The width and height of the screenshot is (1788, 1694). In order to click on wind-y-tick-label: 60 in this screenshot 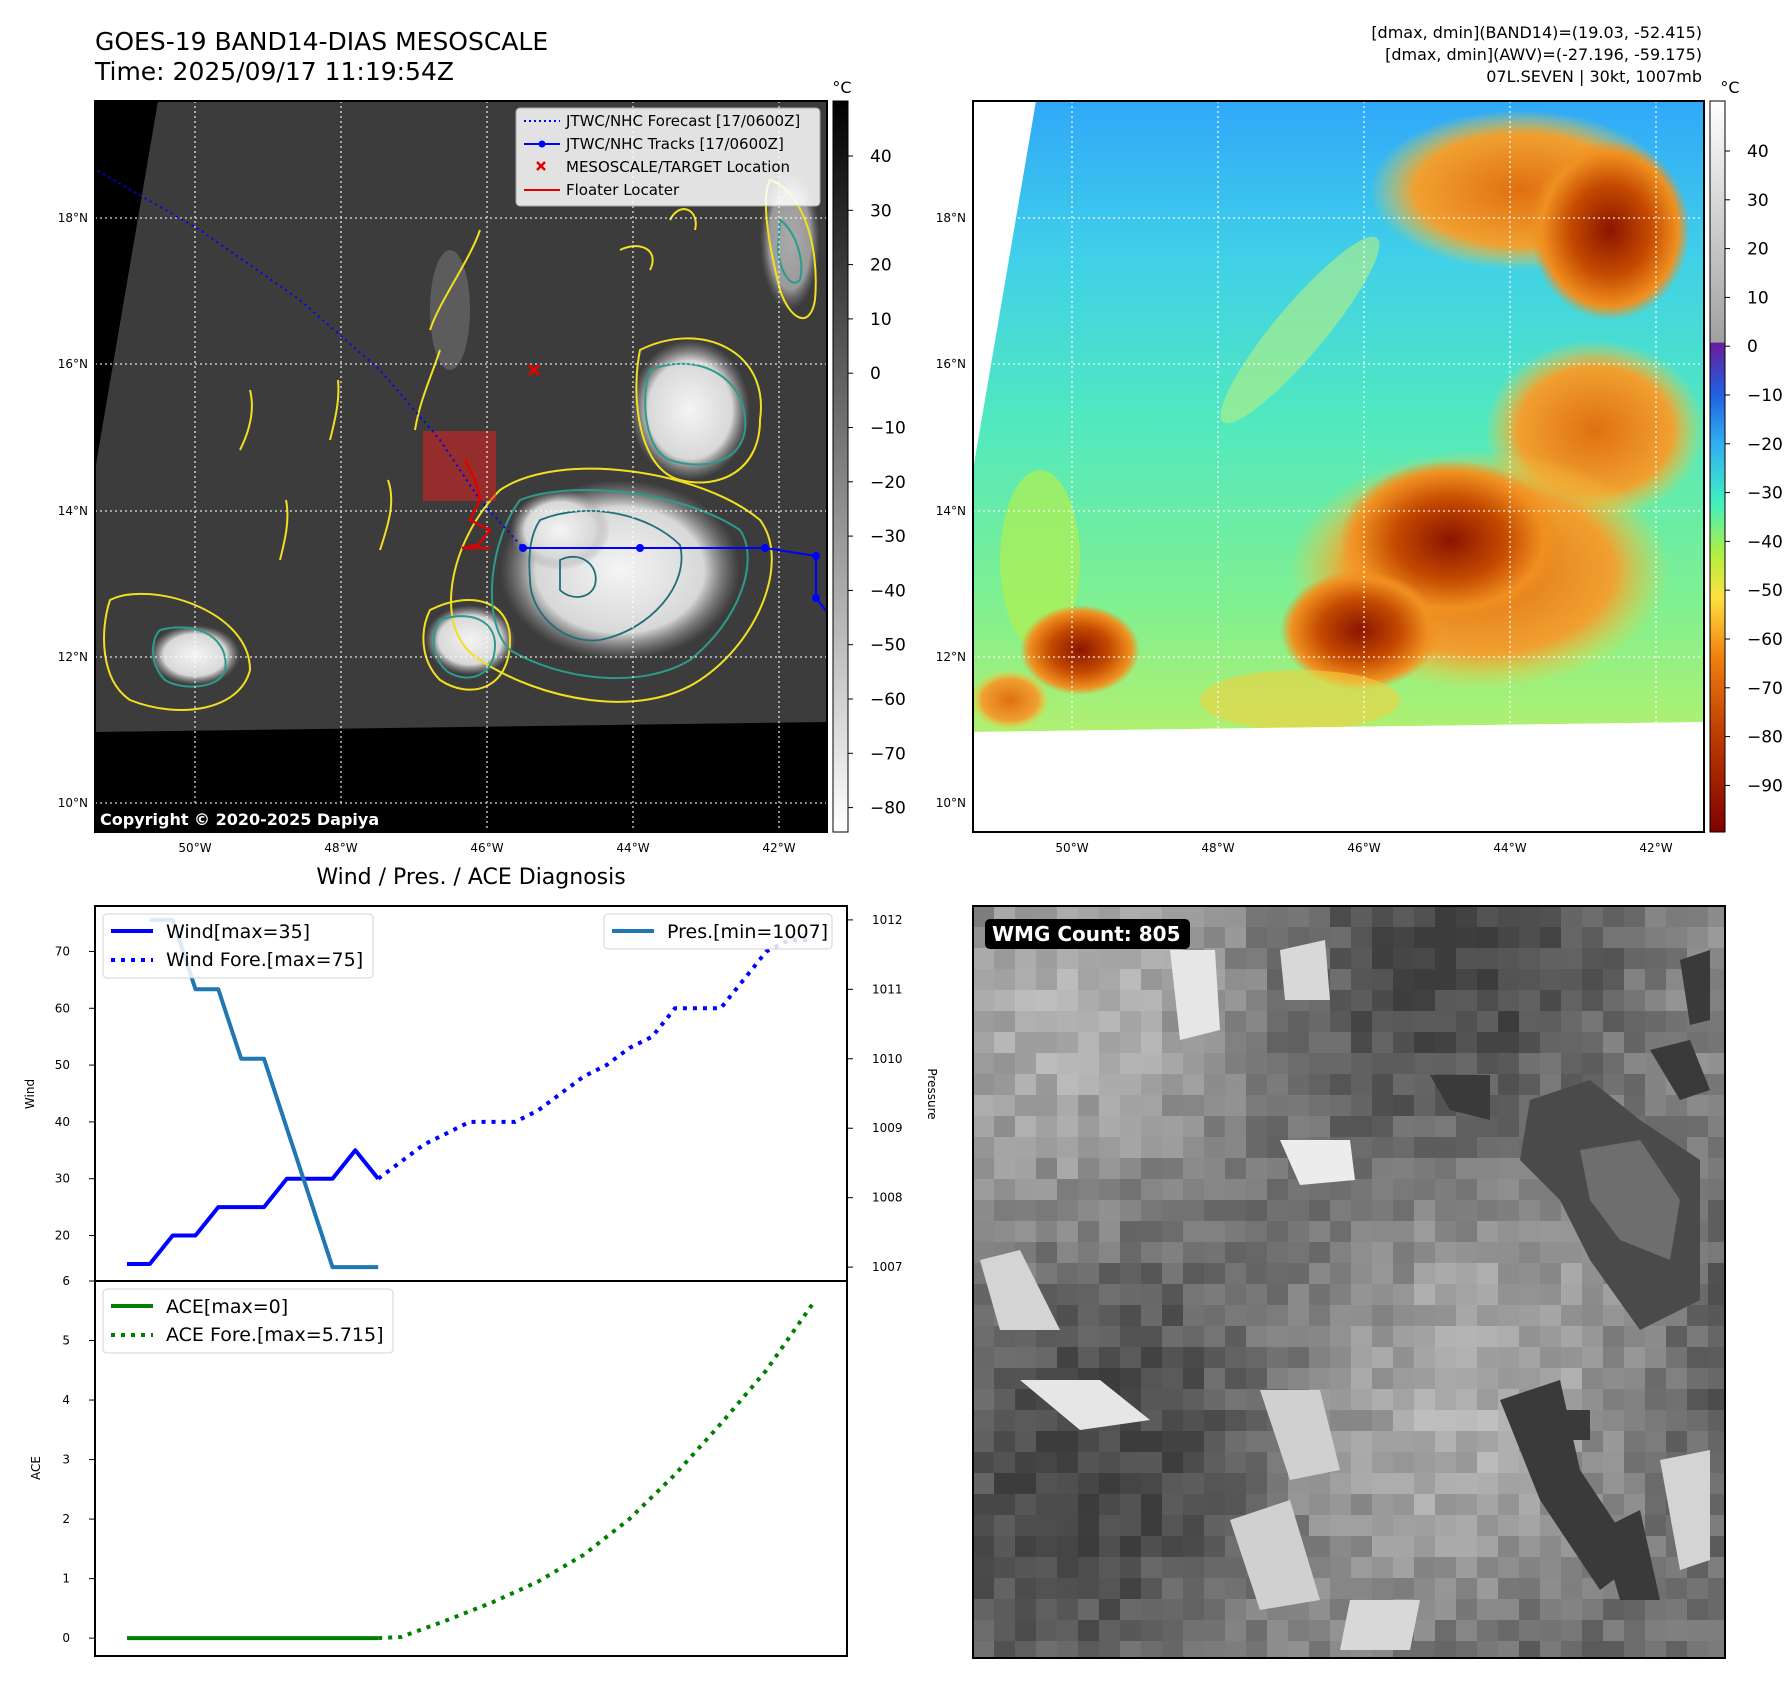, I will do `click(62, 1008)`.